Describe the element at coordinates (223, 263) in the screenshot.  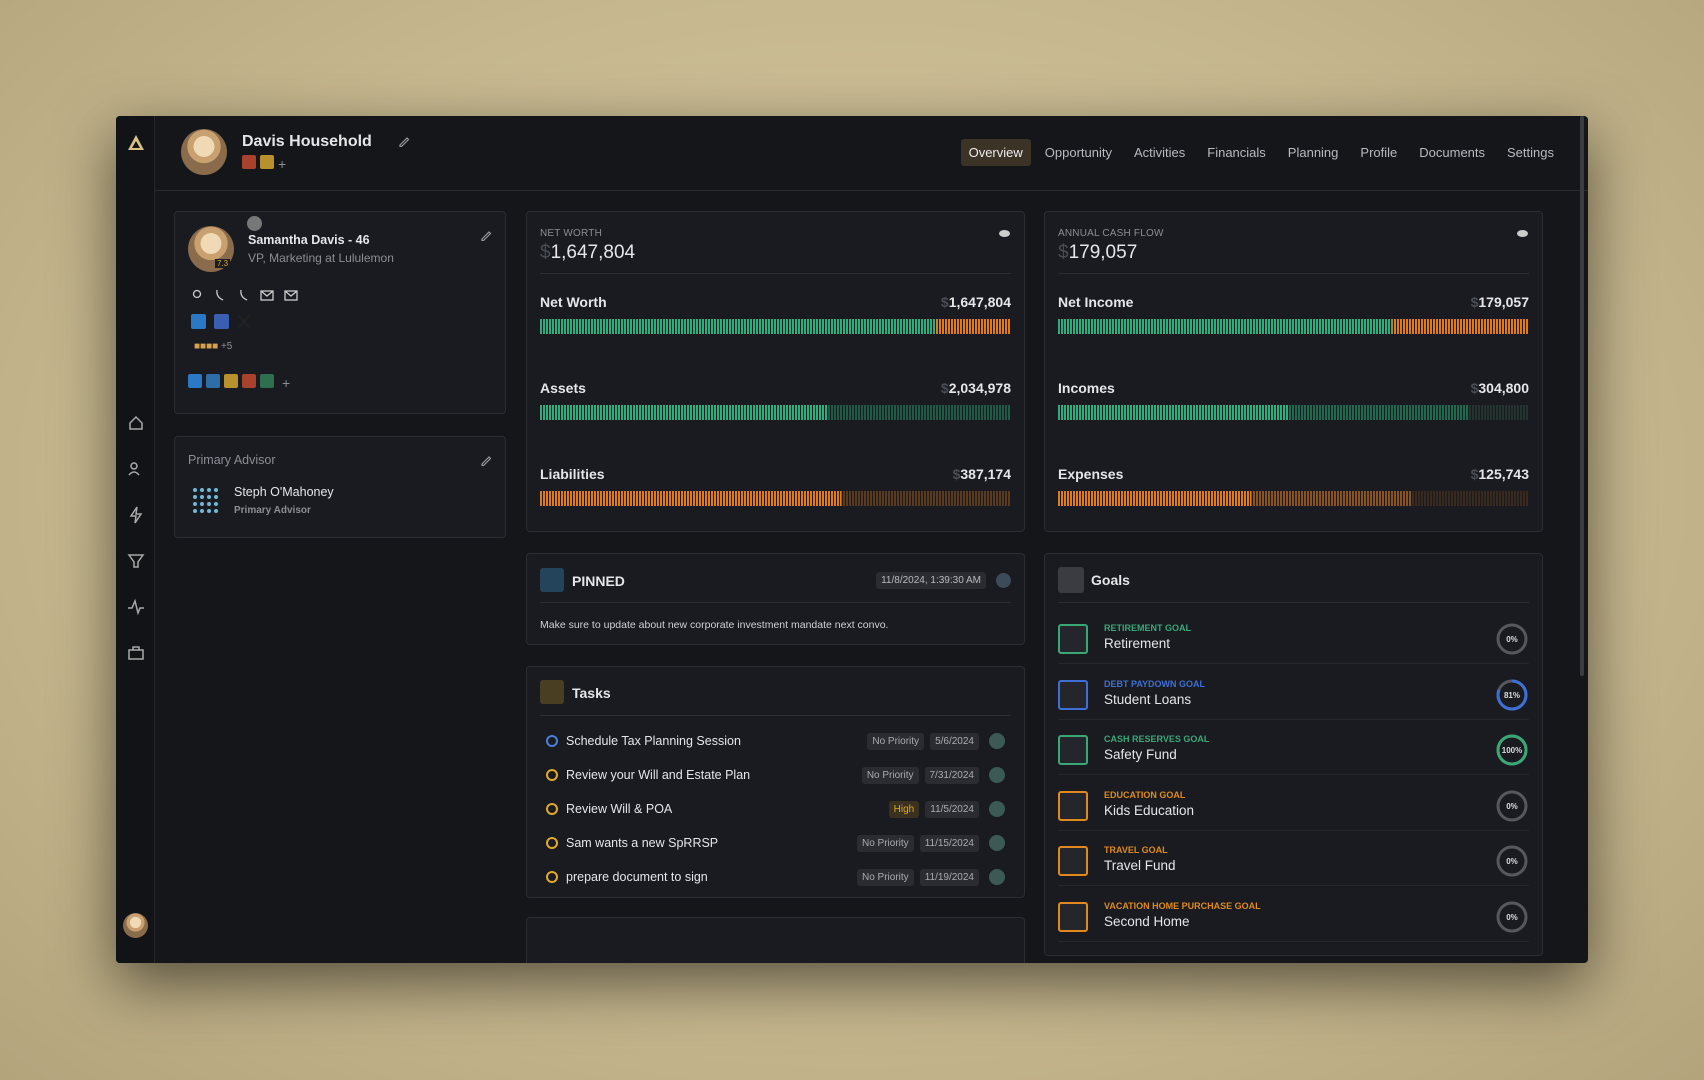
I see `client-score: 7.3` at that location.